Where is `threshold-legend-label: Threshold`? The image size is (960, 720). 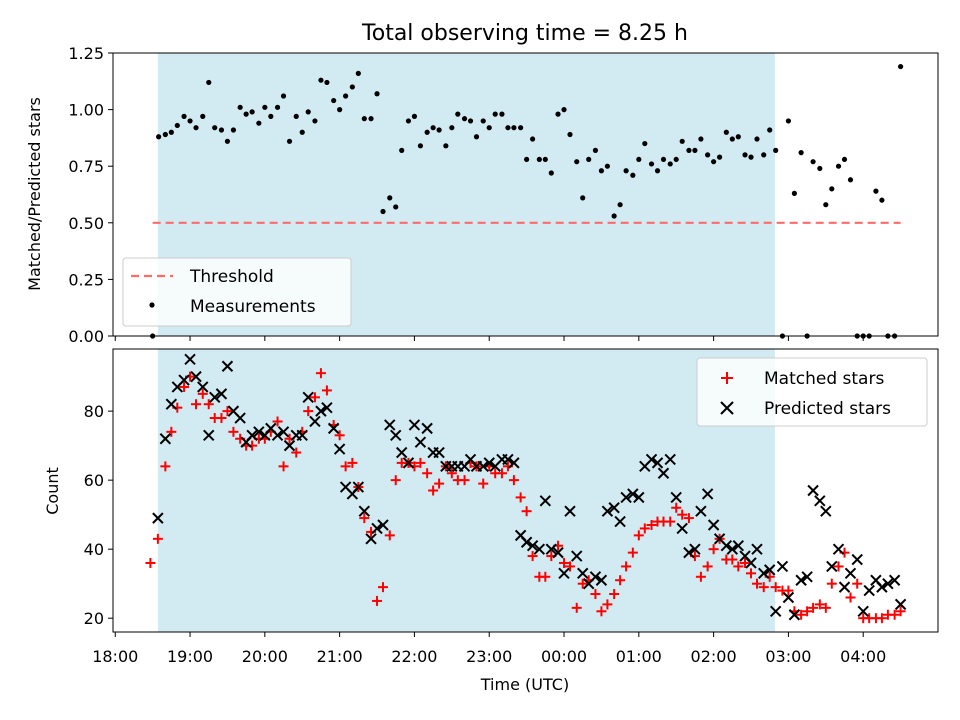
threshold-legend-label: Threshold is located at coordinates (231, 277).